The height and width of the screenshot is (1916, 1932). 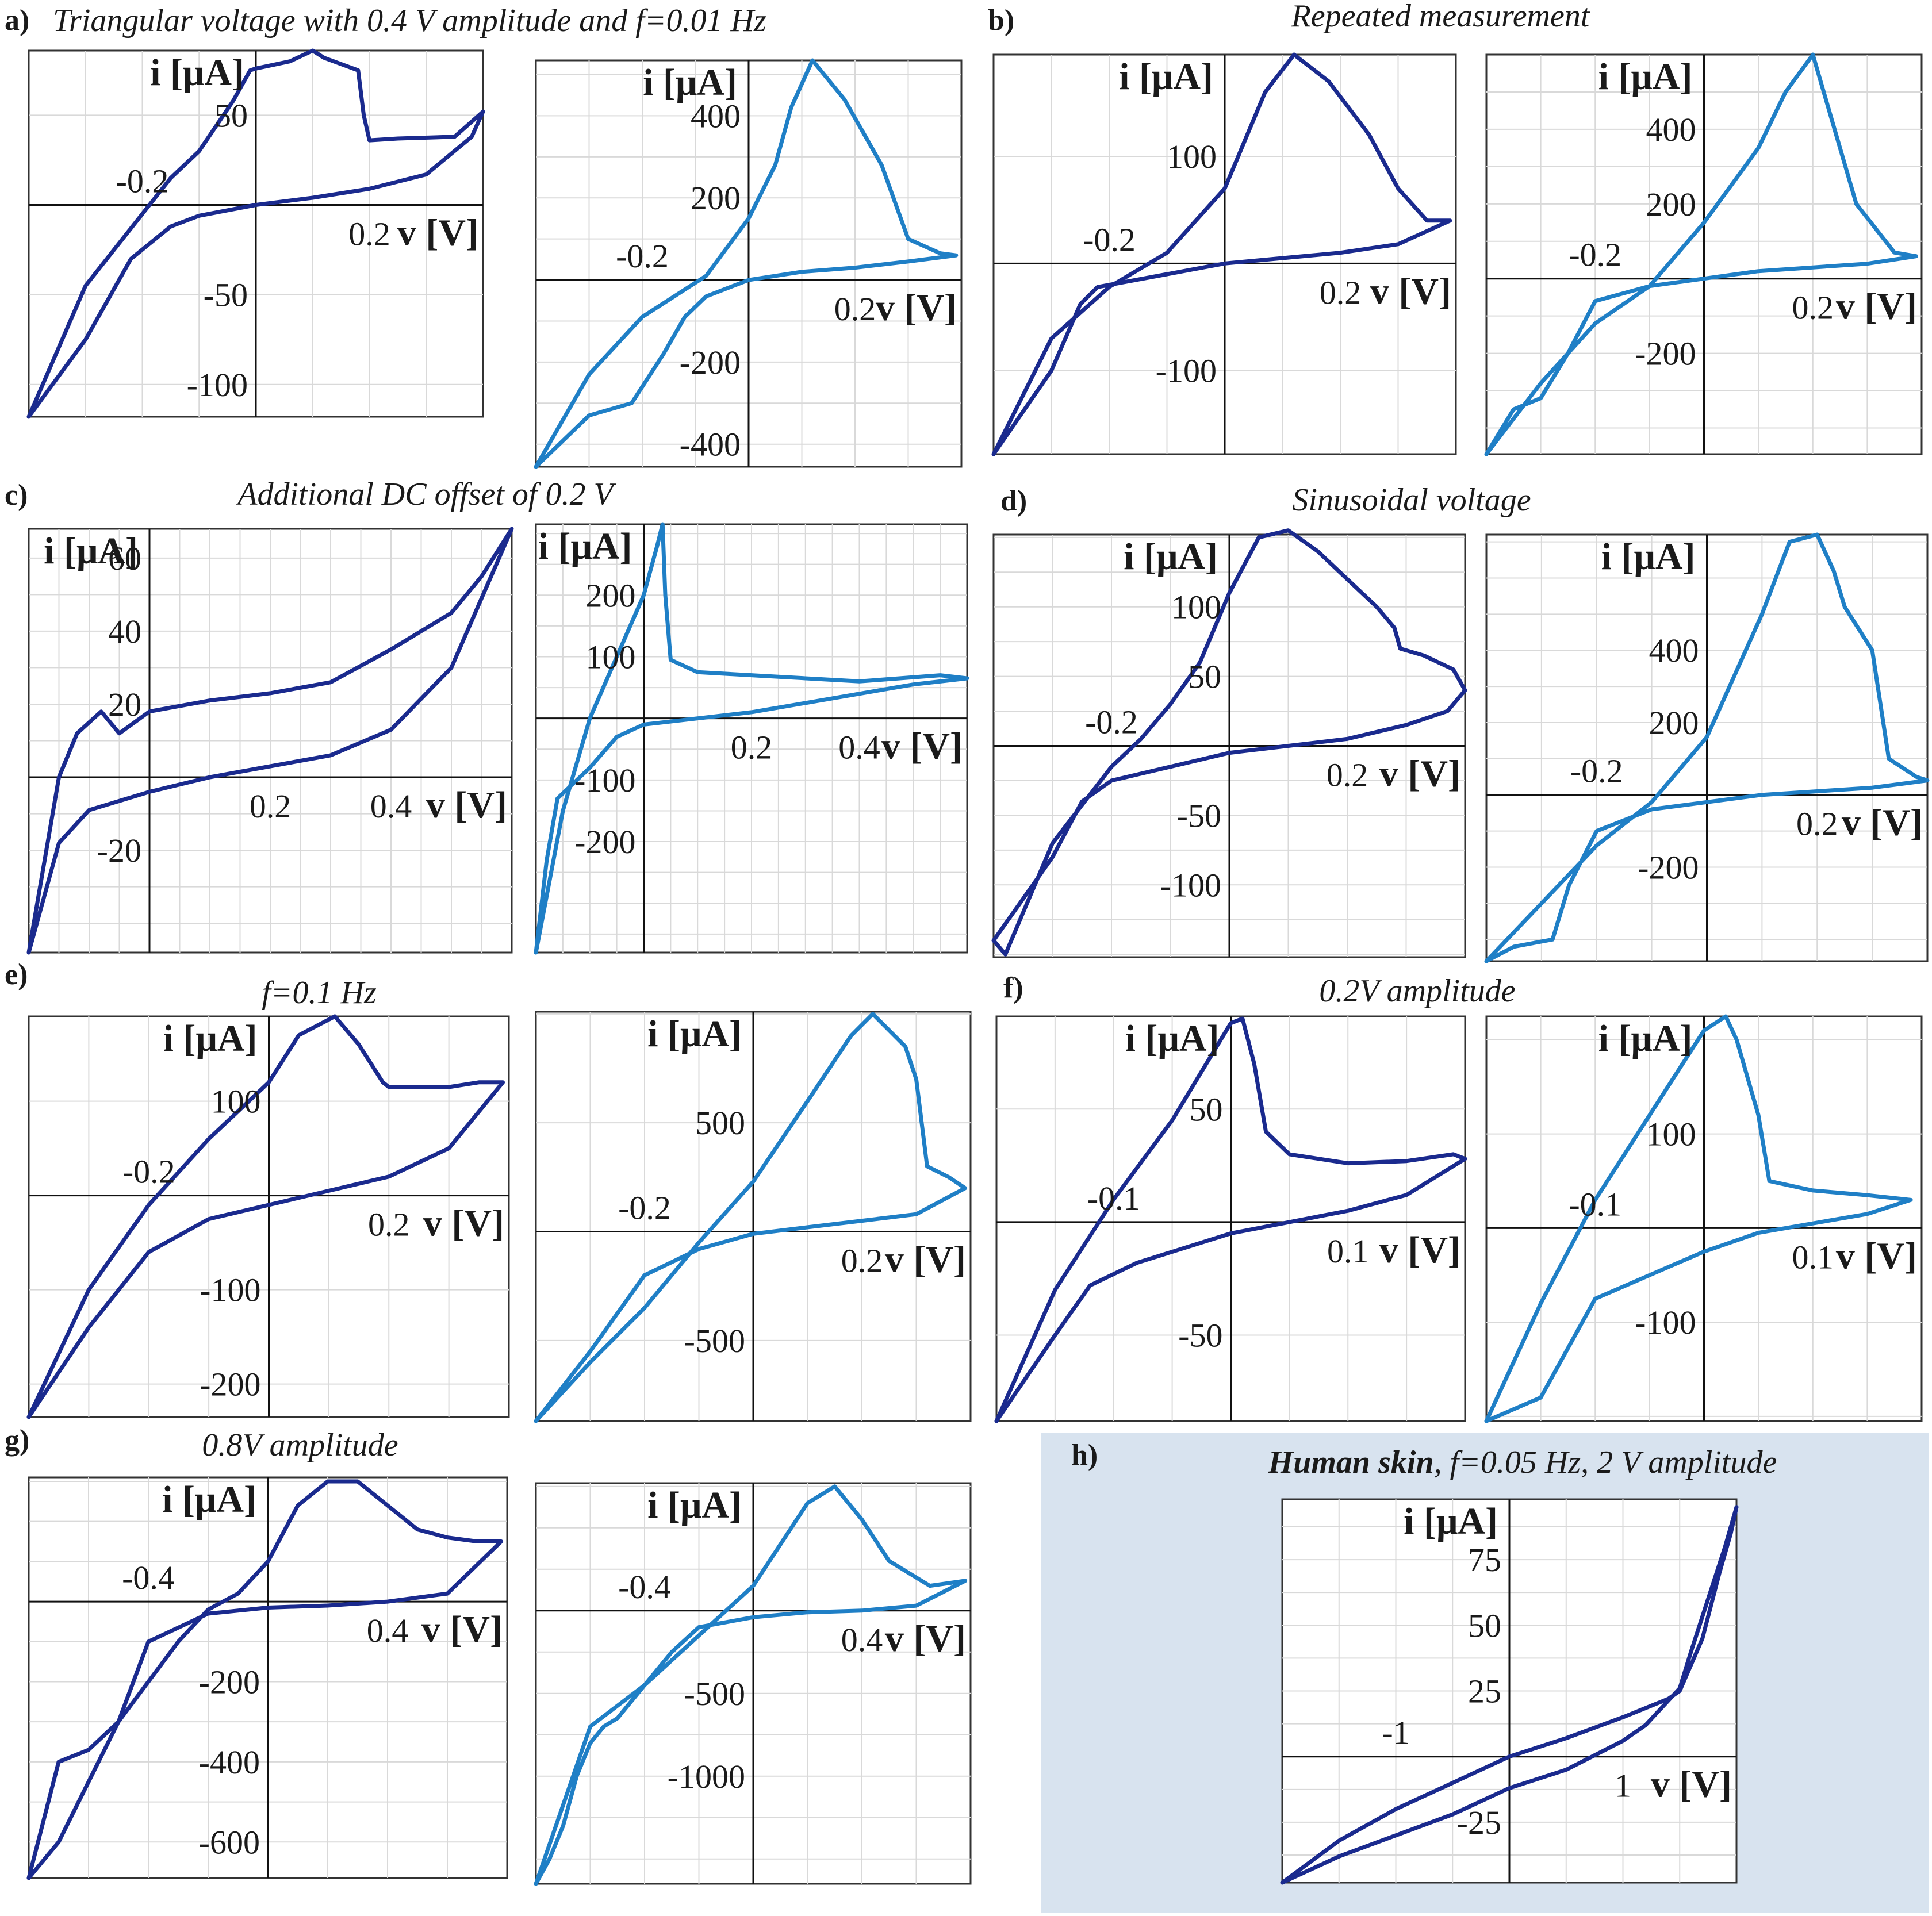 I want to click on plot-b1: -0.2 0.2 100 -100 i [μA] v [V], so click(x=1224, y=254).